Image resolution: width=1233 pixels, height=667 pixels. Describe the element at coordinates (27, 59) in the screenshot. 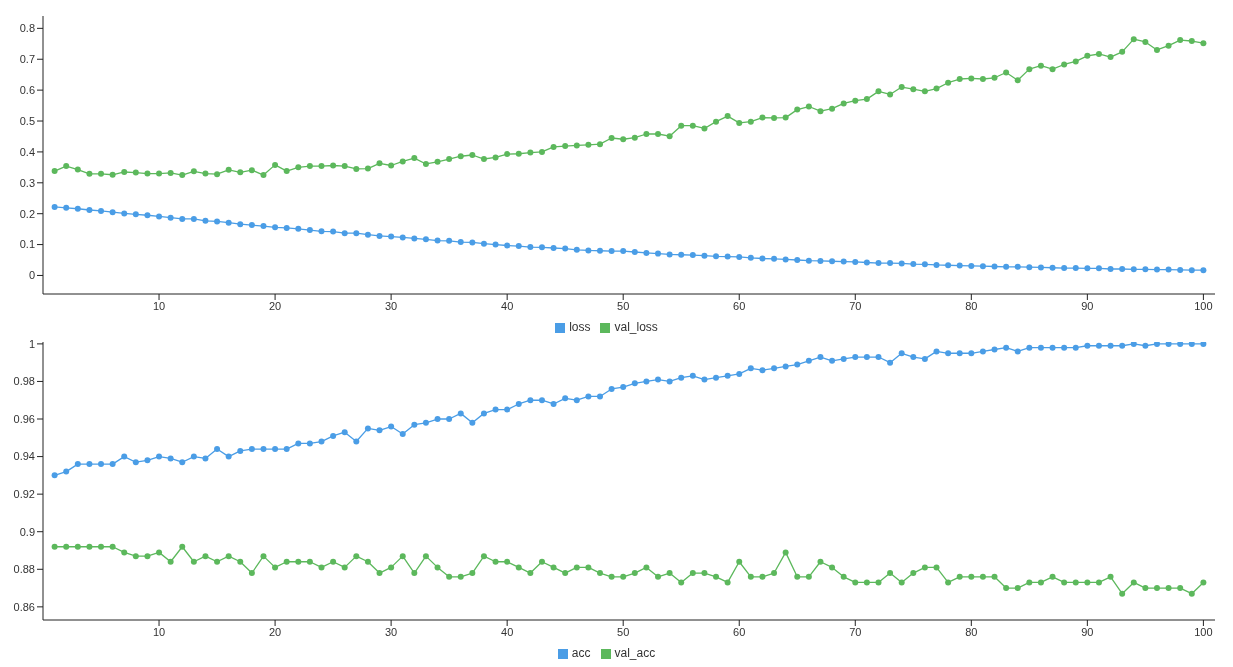

I see `y-tick-label: 0.7` at that location.